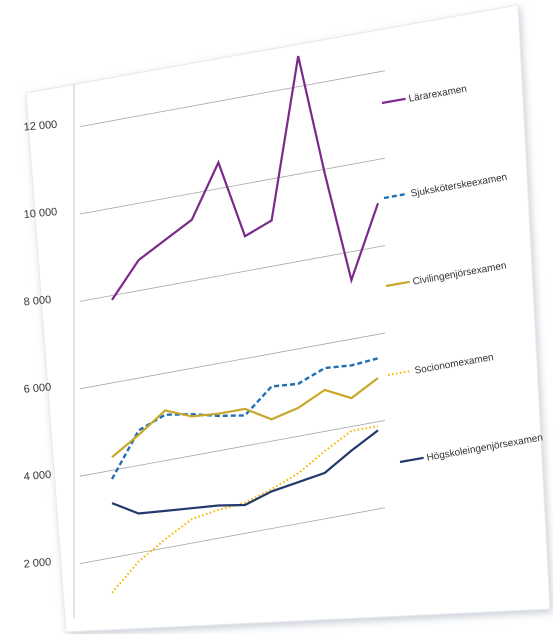  What do you see at coordinates (37, 301) in the screenshot?
I see `y-tick-label: 8 000` at bounding box center [37, 301].